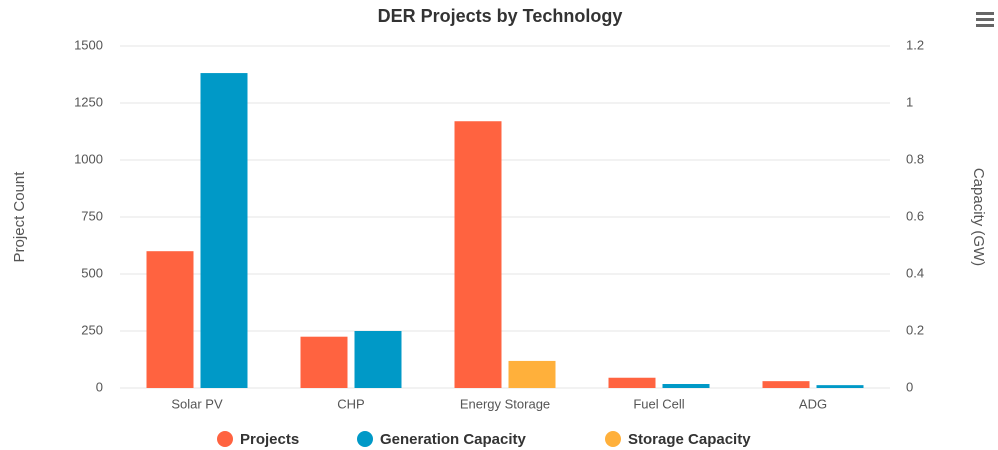 The height and width of the screenshot is (450, 998). What do you see at coordinates (658, 403) in the screenshot?
I see `x-tick-label: Fuel Cell` at bounding box center [658, 403].